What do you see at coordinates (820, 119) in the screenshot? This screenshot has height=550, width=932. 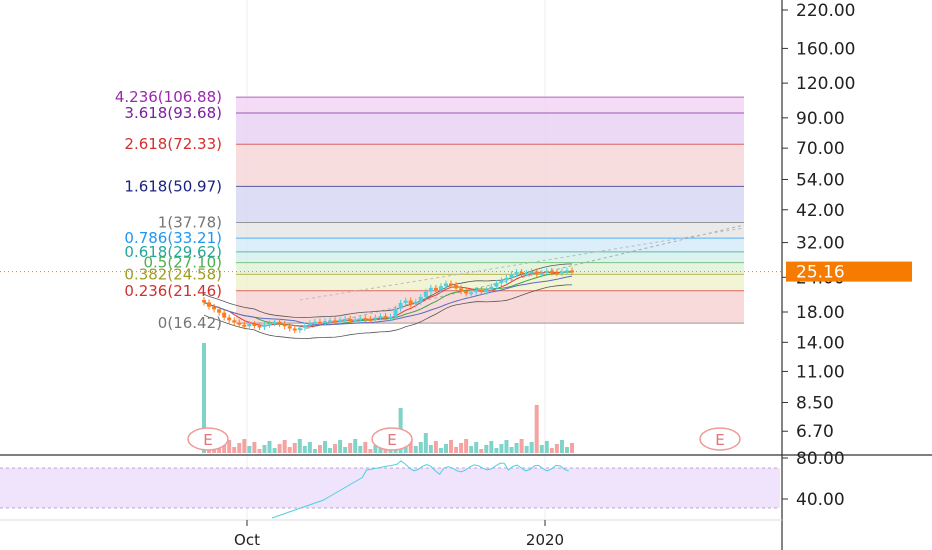 I see `price-tick-label: 90.00` at bounding box center [820, 119].